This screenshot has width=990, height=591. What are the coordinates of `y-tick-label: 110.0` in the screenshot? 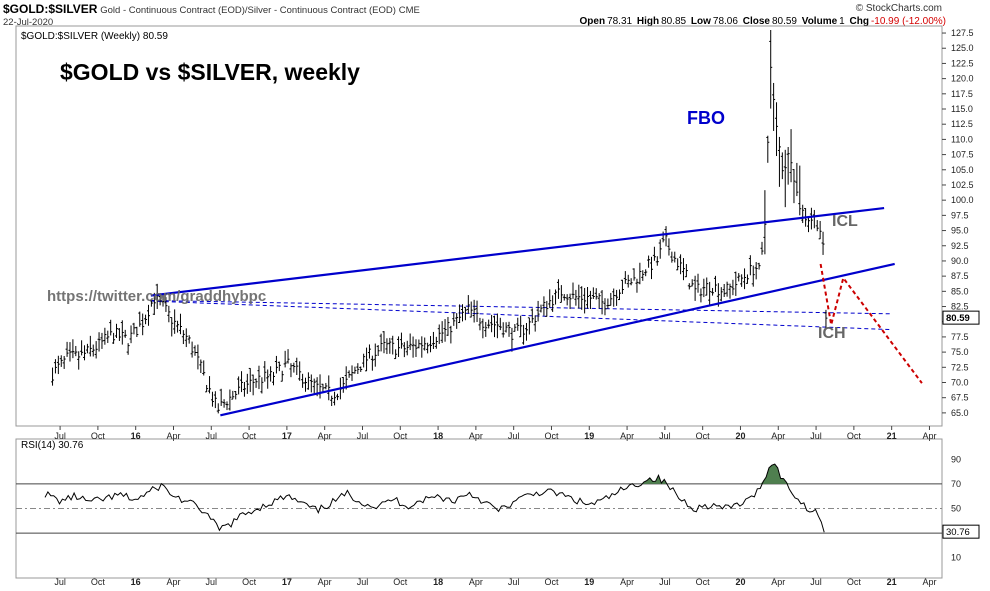 It's located at (962, 139).